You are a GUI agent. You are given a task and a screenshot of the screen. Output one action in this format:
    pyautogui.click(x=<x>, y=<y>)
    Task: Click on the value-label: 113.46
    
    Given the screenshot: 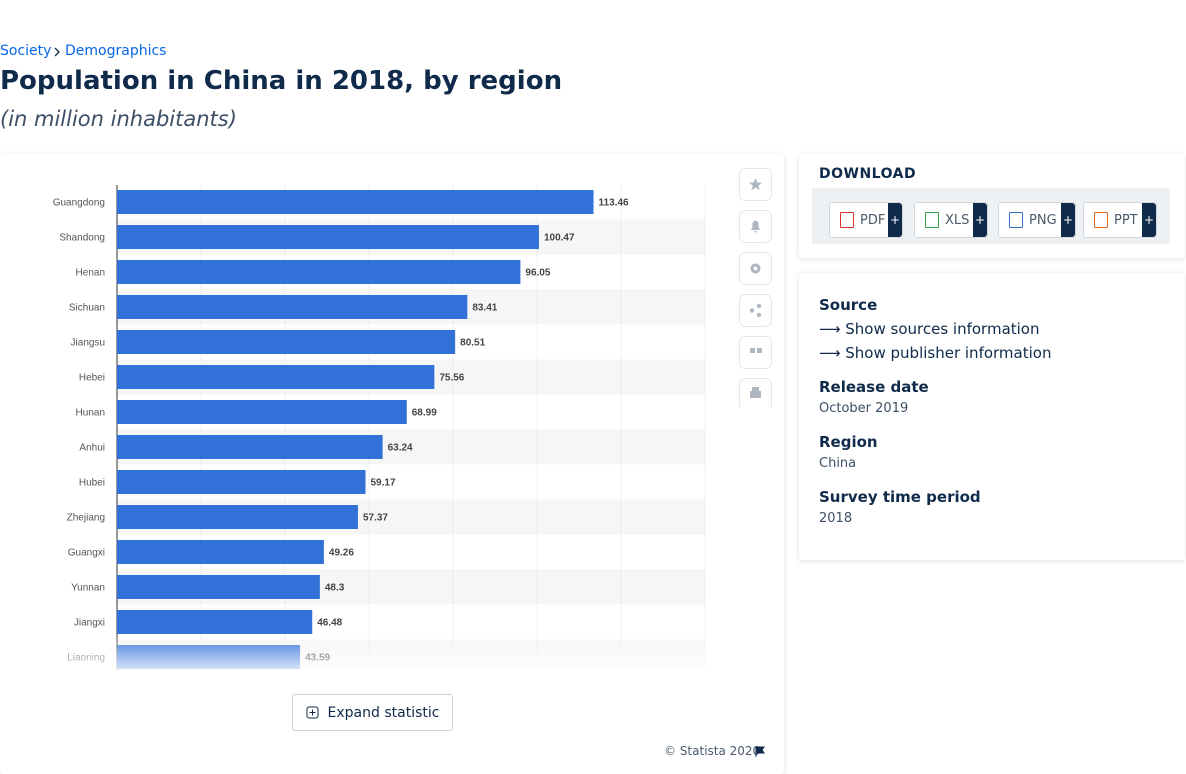 What is the action you would take?
    pyautogui.click(x=614, y=203)
    